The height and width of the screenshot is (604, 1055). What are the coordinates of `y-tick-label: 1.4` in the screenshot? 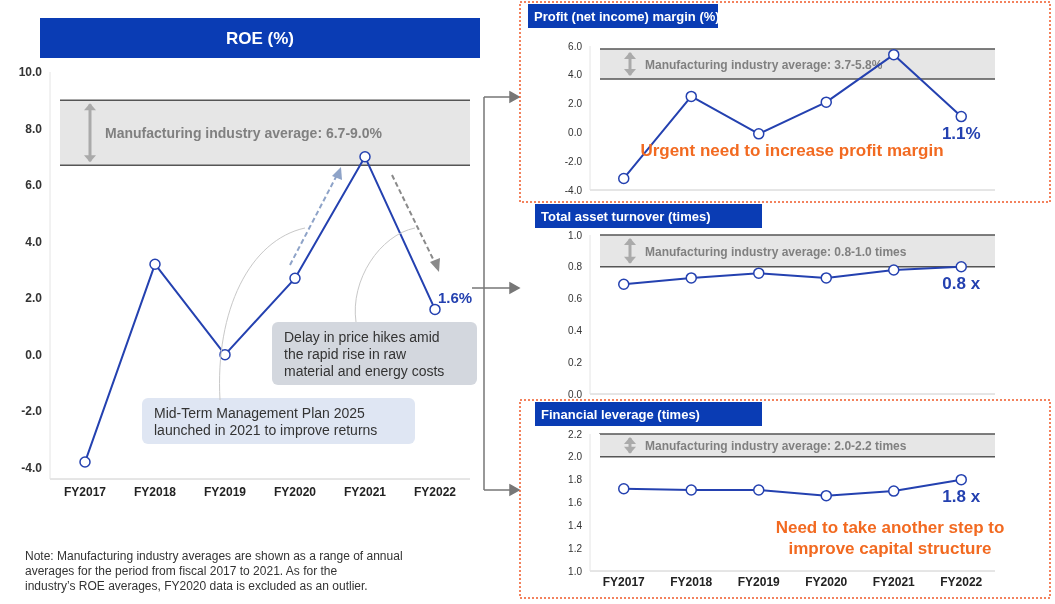 It's located at (575, 525).